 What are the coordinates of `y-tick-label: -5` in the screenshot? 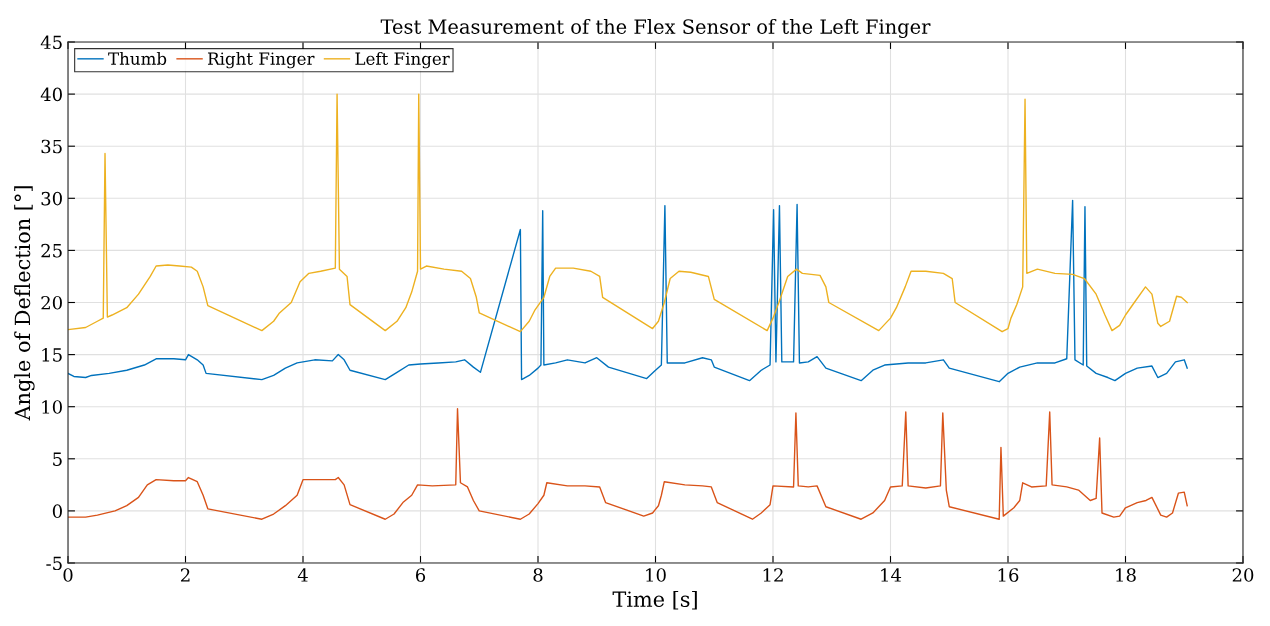 It's located at (54, 563).